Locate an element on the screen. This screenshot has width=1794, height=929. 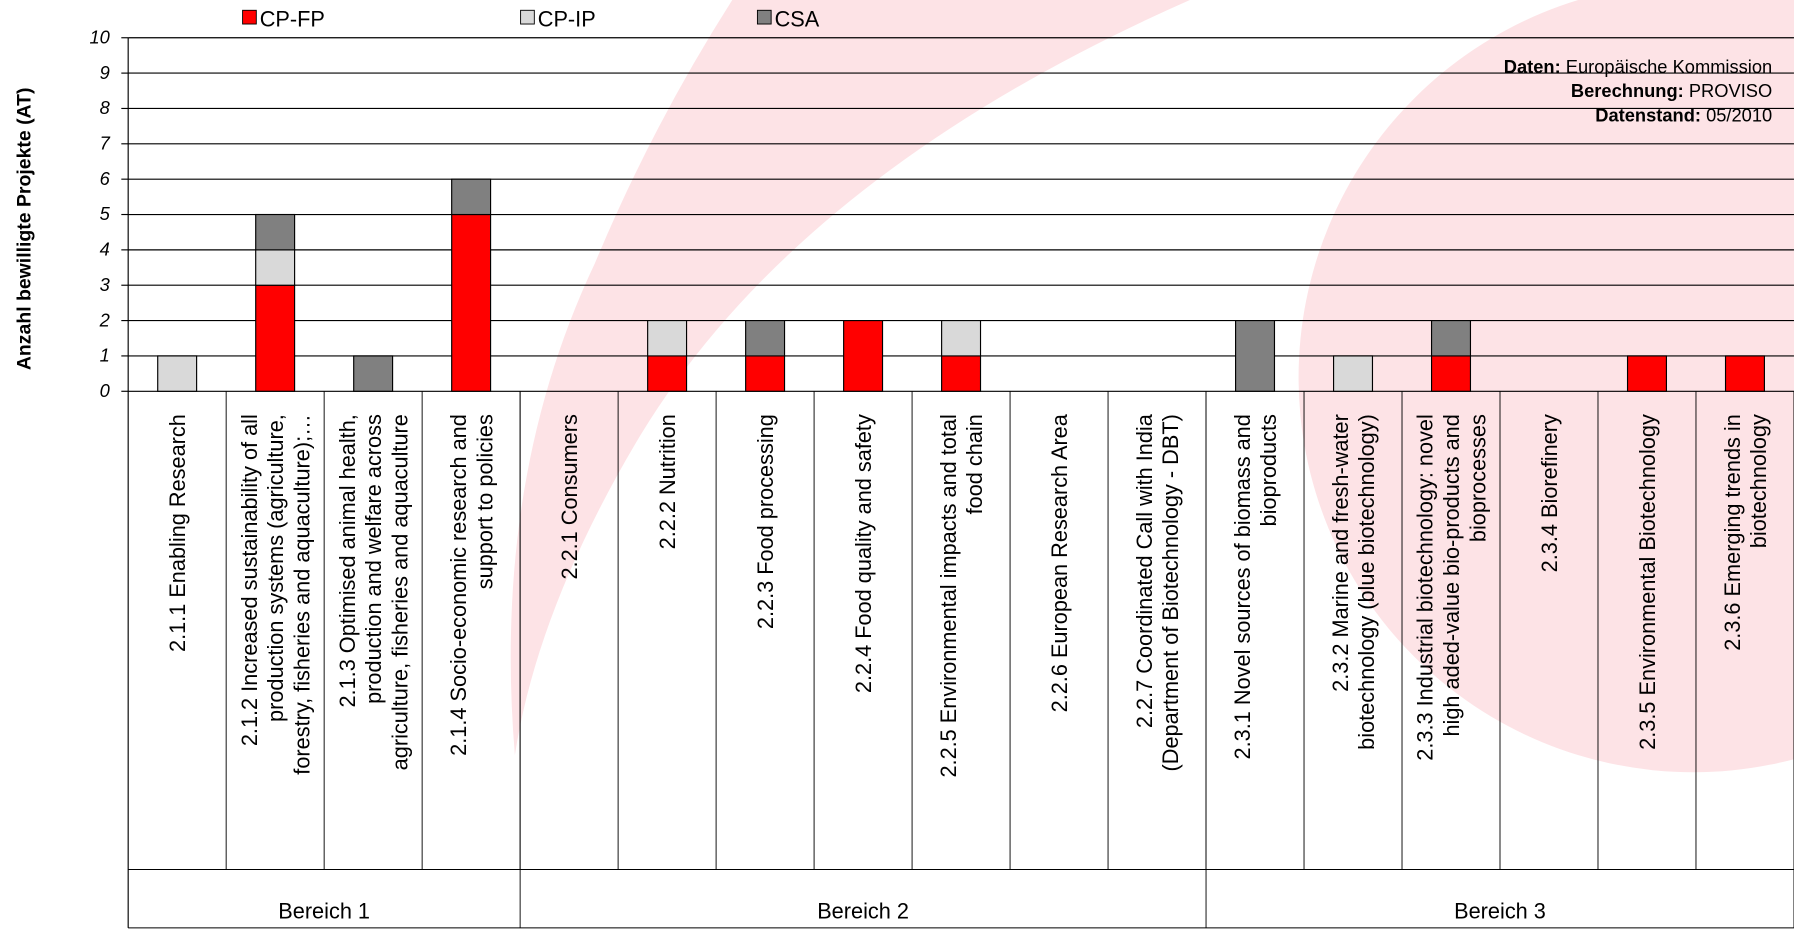
x-tick-label: 2.3.4 Biorefinery is located at coordinates (1549, 493).